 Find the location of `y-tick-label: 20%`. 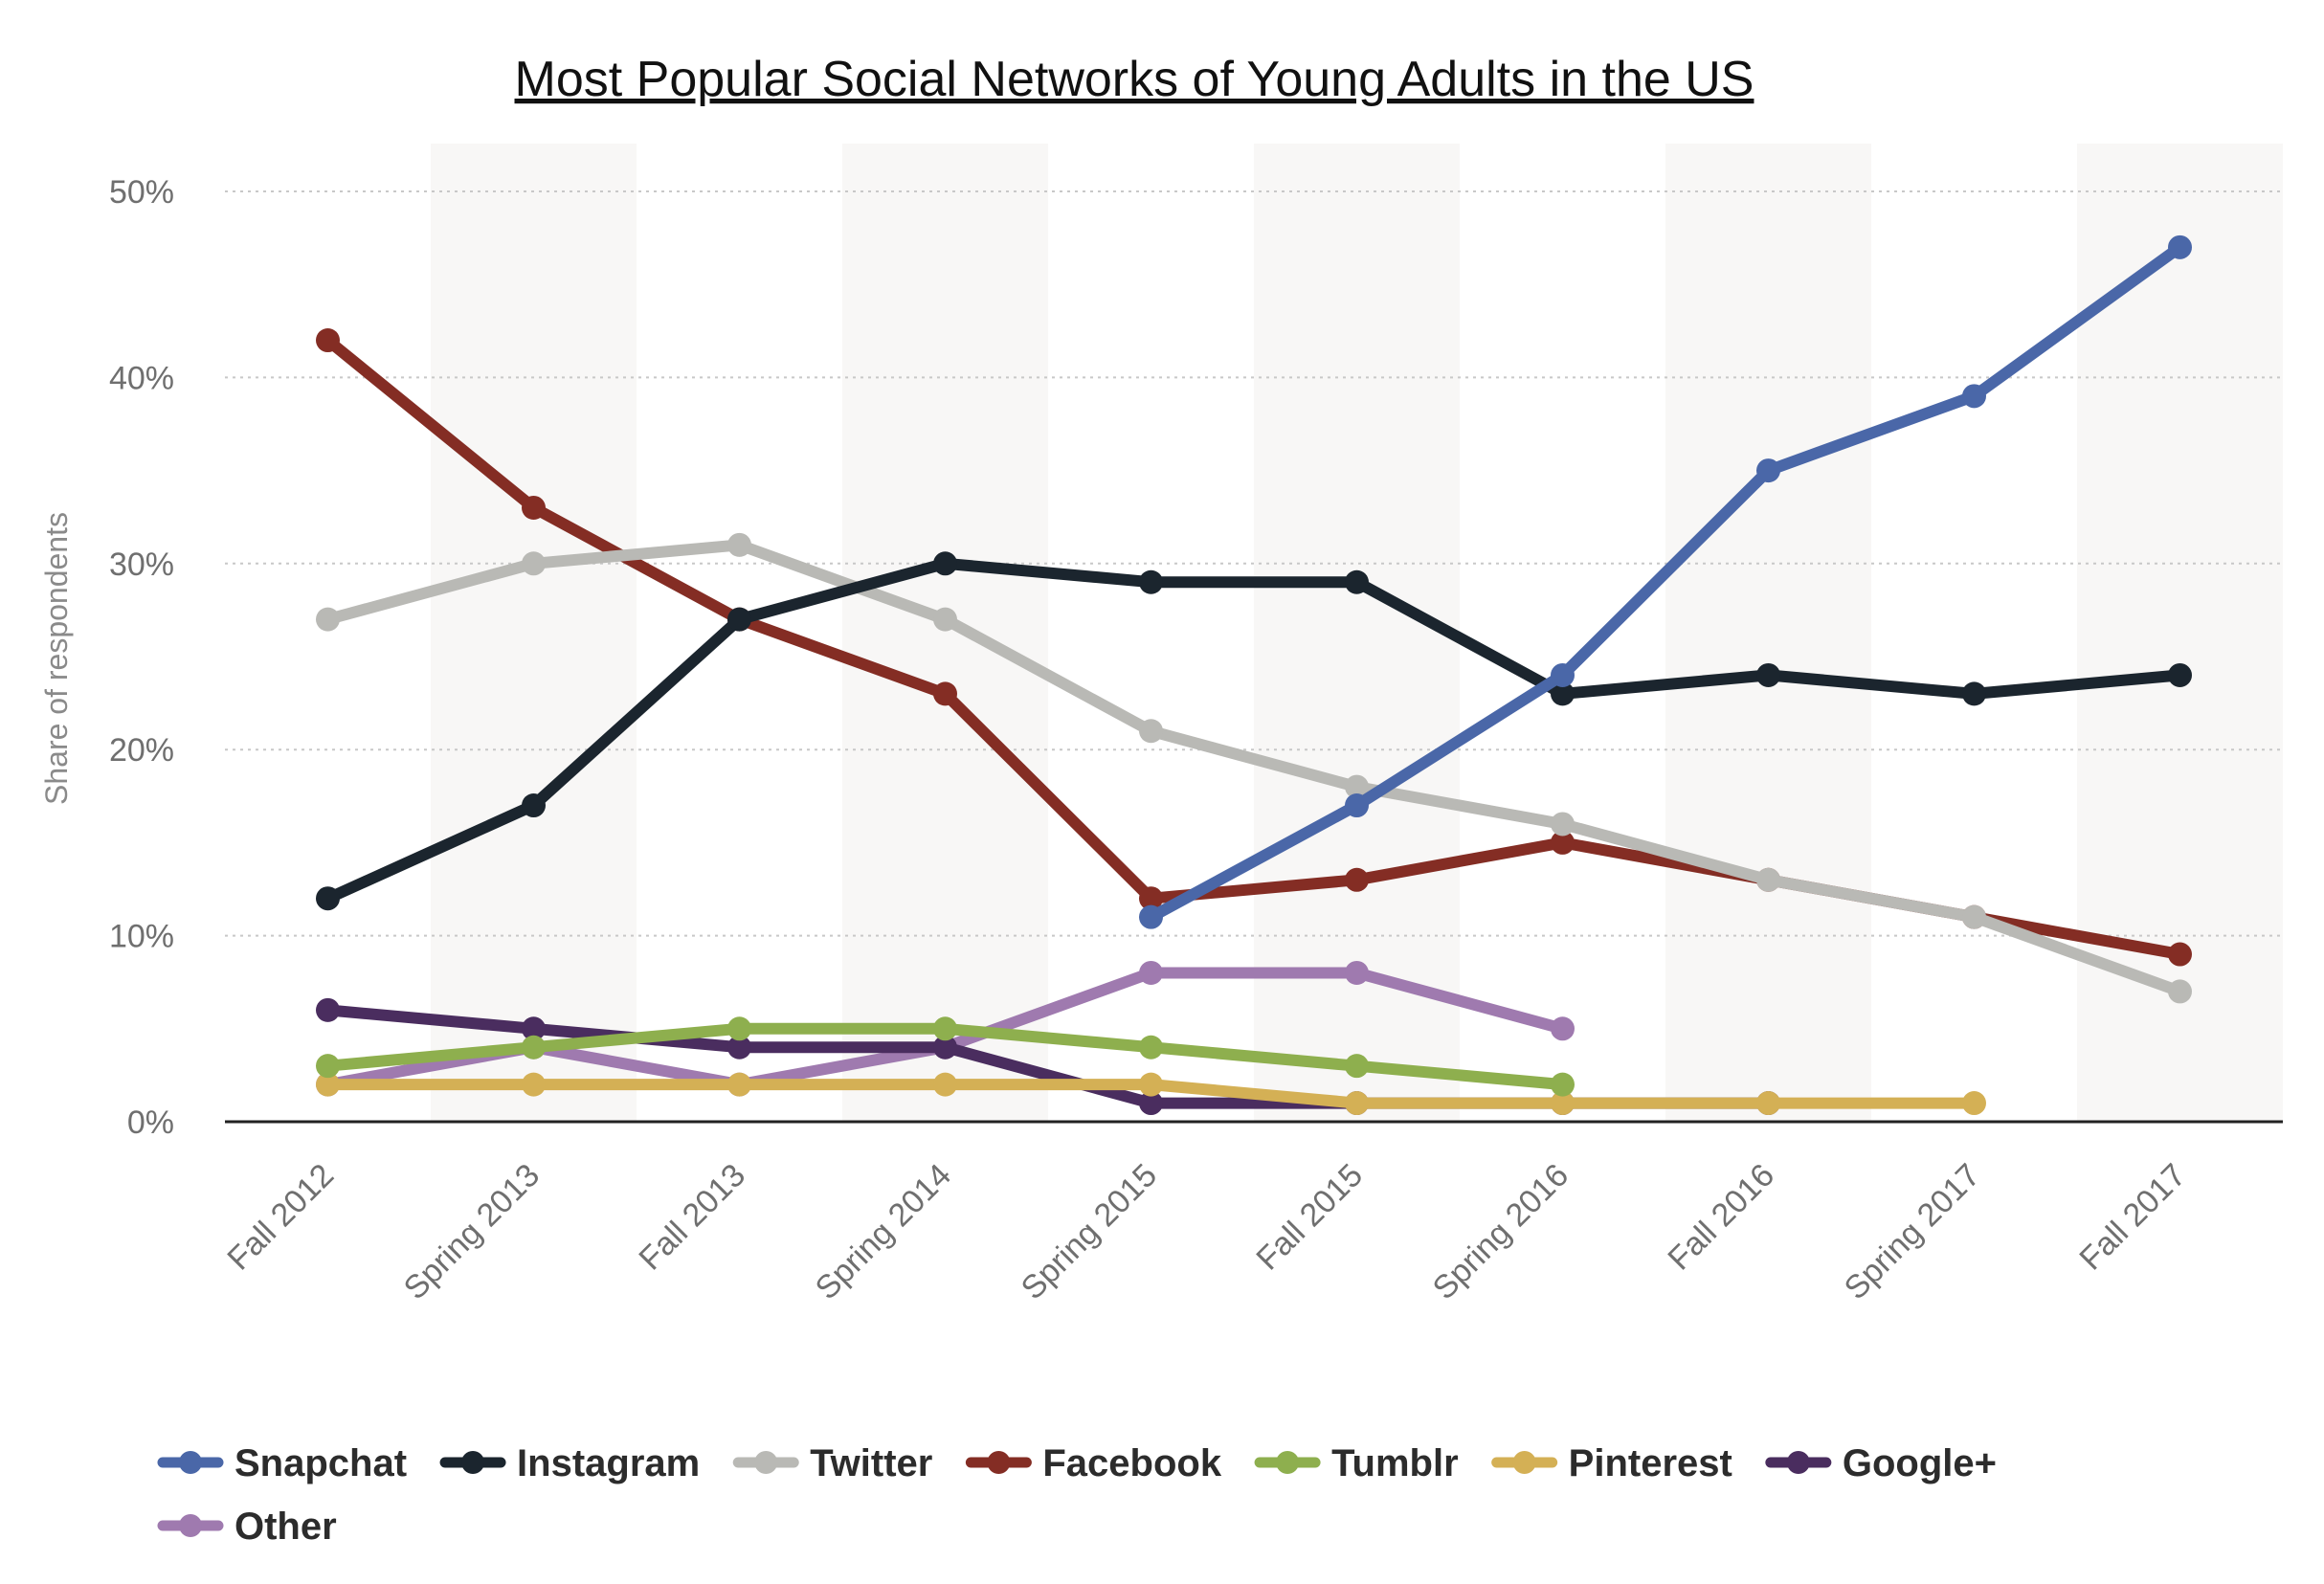

y-tick-label: 20% is located at coordinates (141, 750).